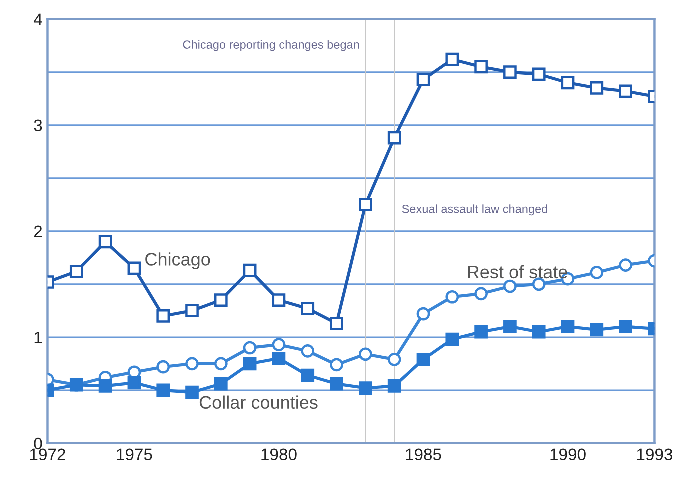 This screenshot has width=682, height=482. Describe the element at coordinates (38, 232) in the screenshot. I see `y-tick-label: 2` at that location.